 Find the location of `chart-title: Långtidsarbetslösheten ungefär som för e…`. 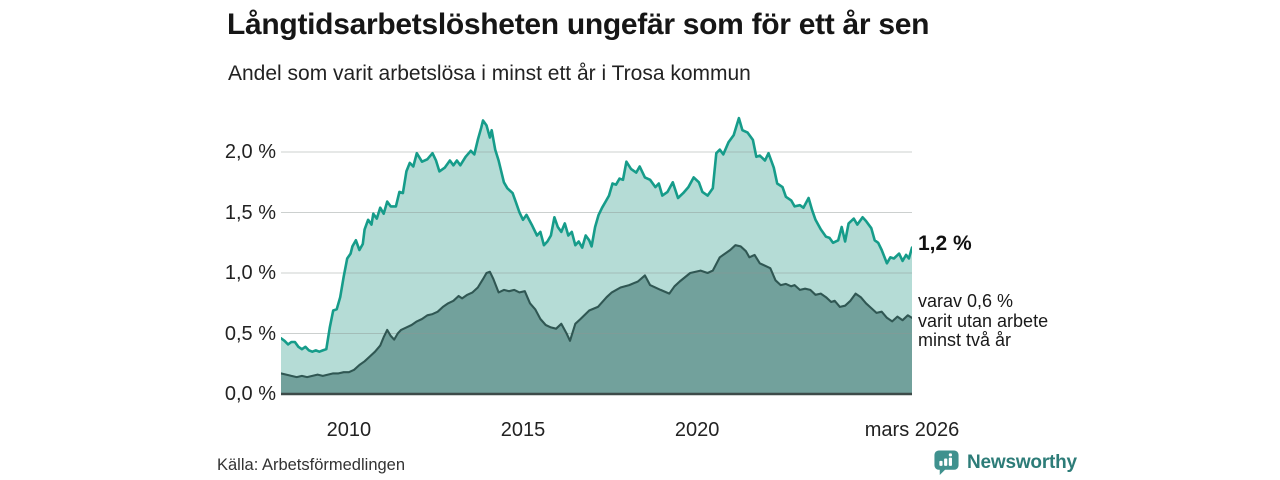

chart-title: Långtidsarbetslösheten ungefär som för e… is located at coordinates (578, 24).